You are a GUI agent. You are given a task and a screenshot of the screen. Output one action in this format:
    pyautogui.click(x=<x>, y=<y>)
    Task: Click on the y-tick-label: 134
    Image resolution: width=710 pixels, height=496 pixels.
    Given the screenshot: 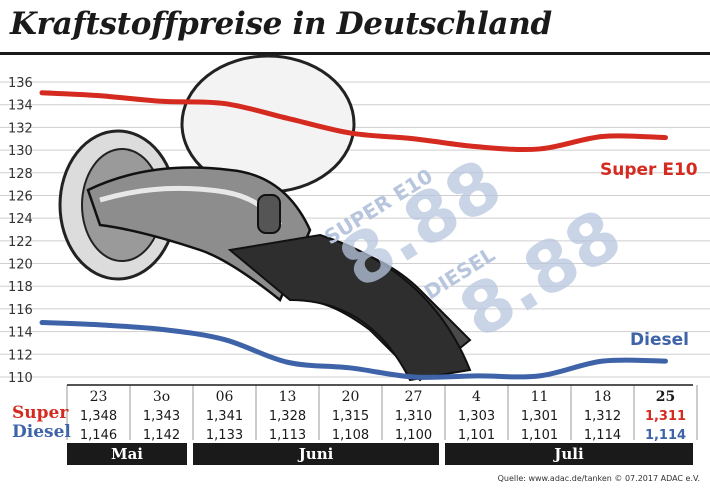 What is the action you would take?
    pyautogui.click(x=20, y=106)
    